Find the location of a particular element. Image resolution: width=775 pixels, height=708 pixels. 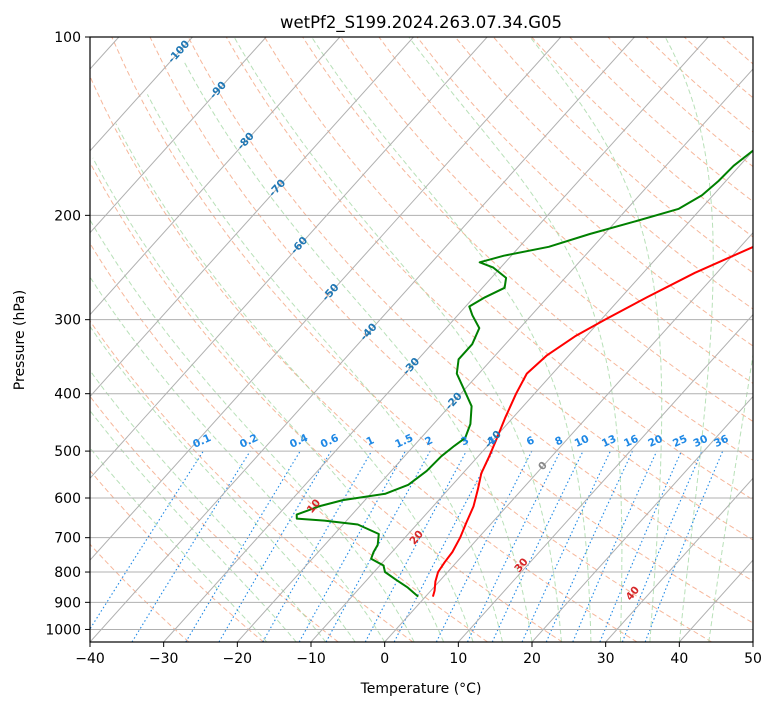

x-tick-label: −10 is located at coordinates (311, 659).